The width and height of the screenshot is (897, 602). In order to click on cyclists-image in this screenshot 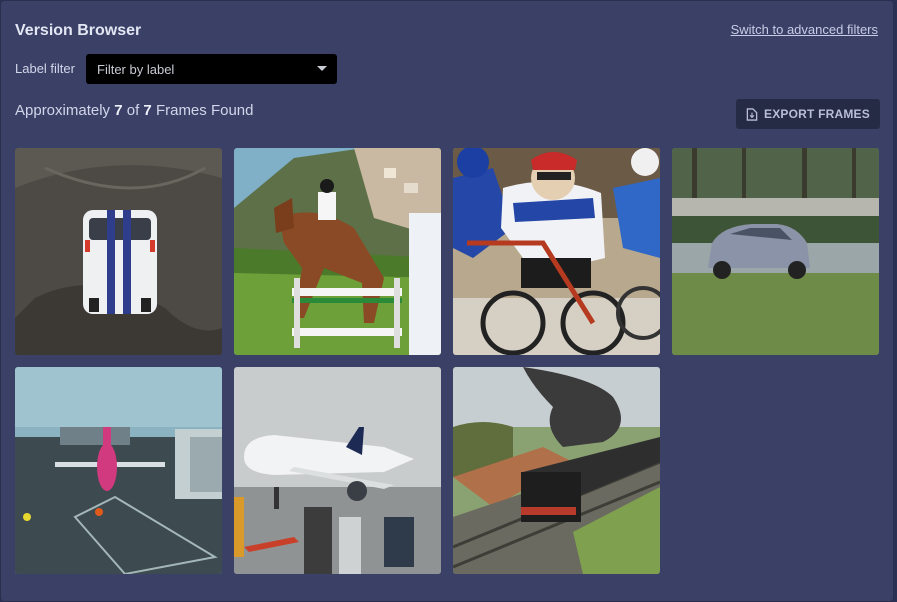, I will do `click(556, 251)`.